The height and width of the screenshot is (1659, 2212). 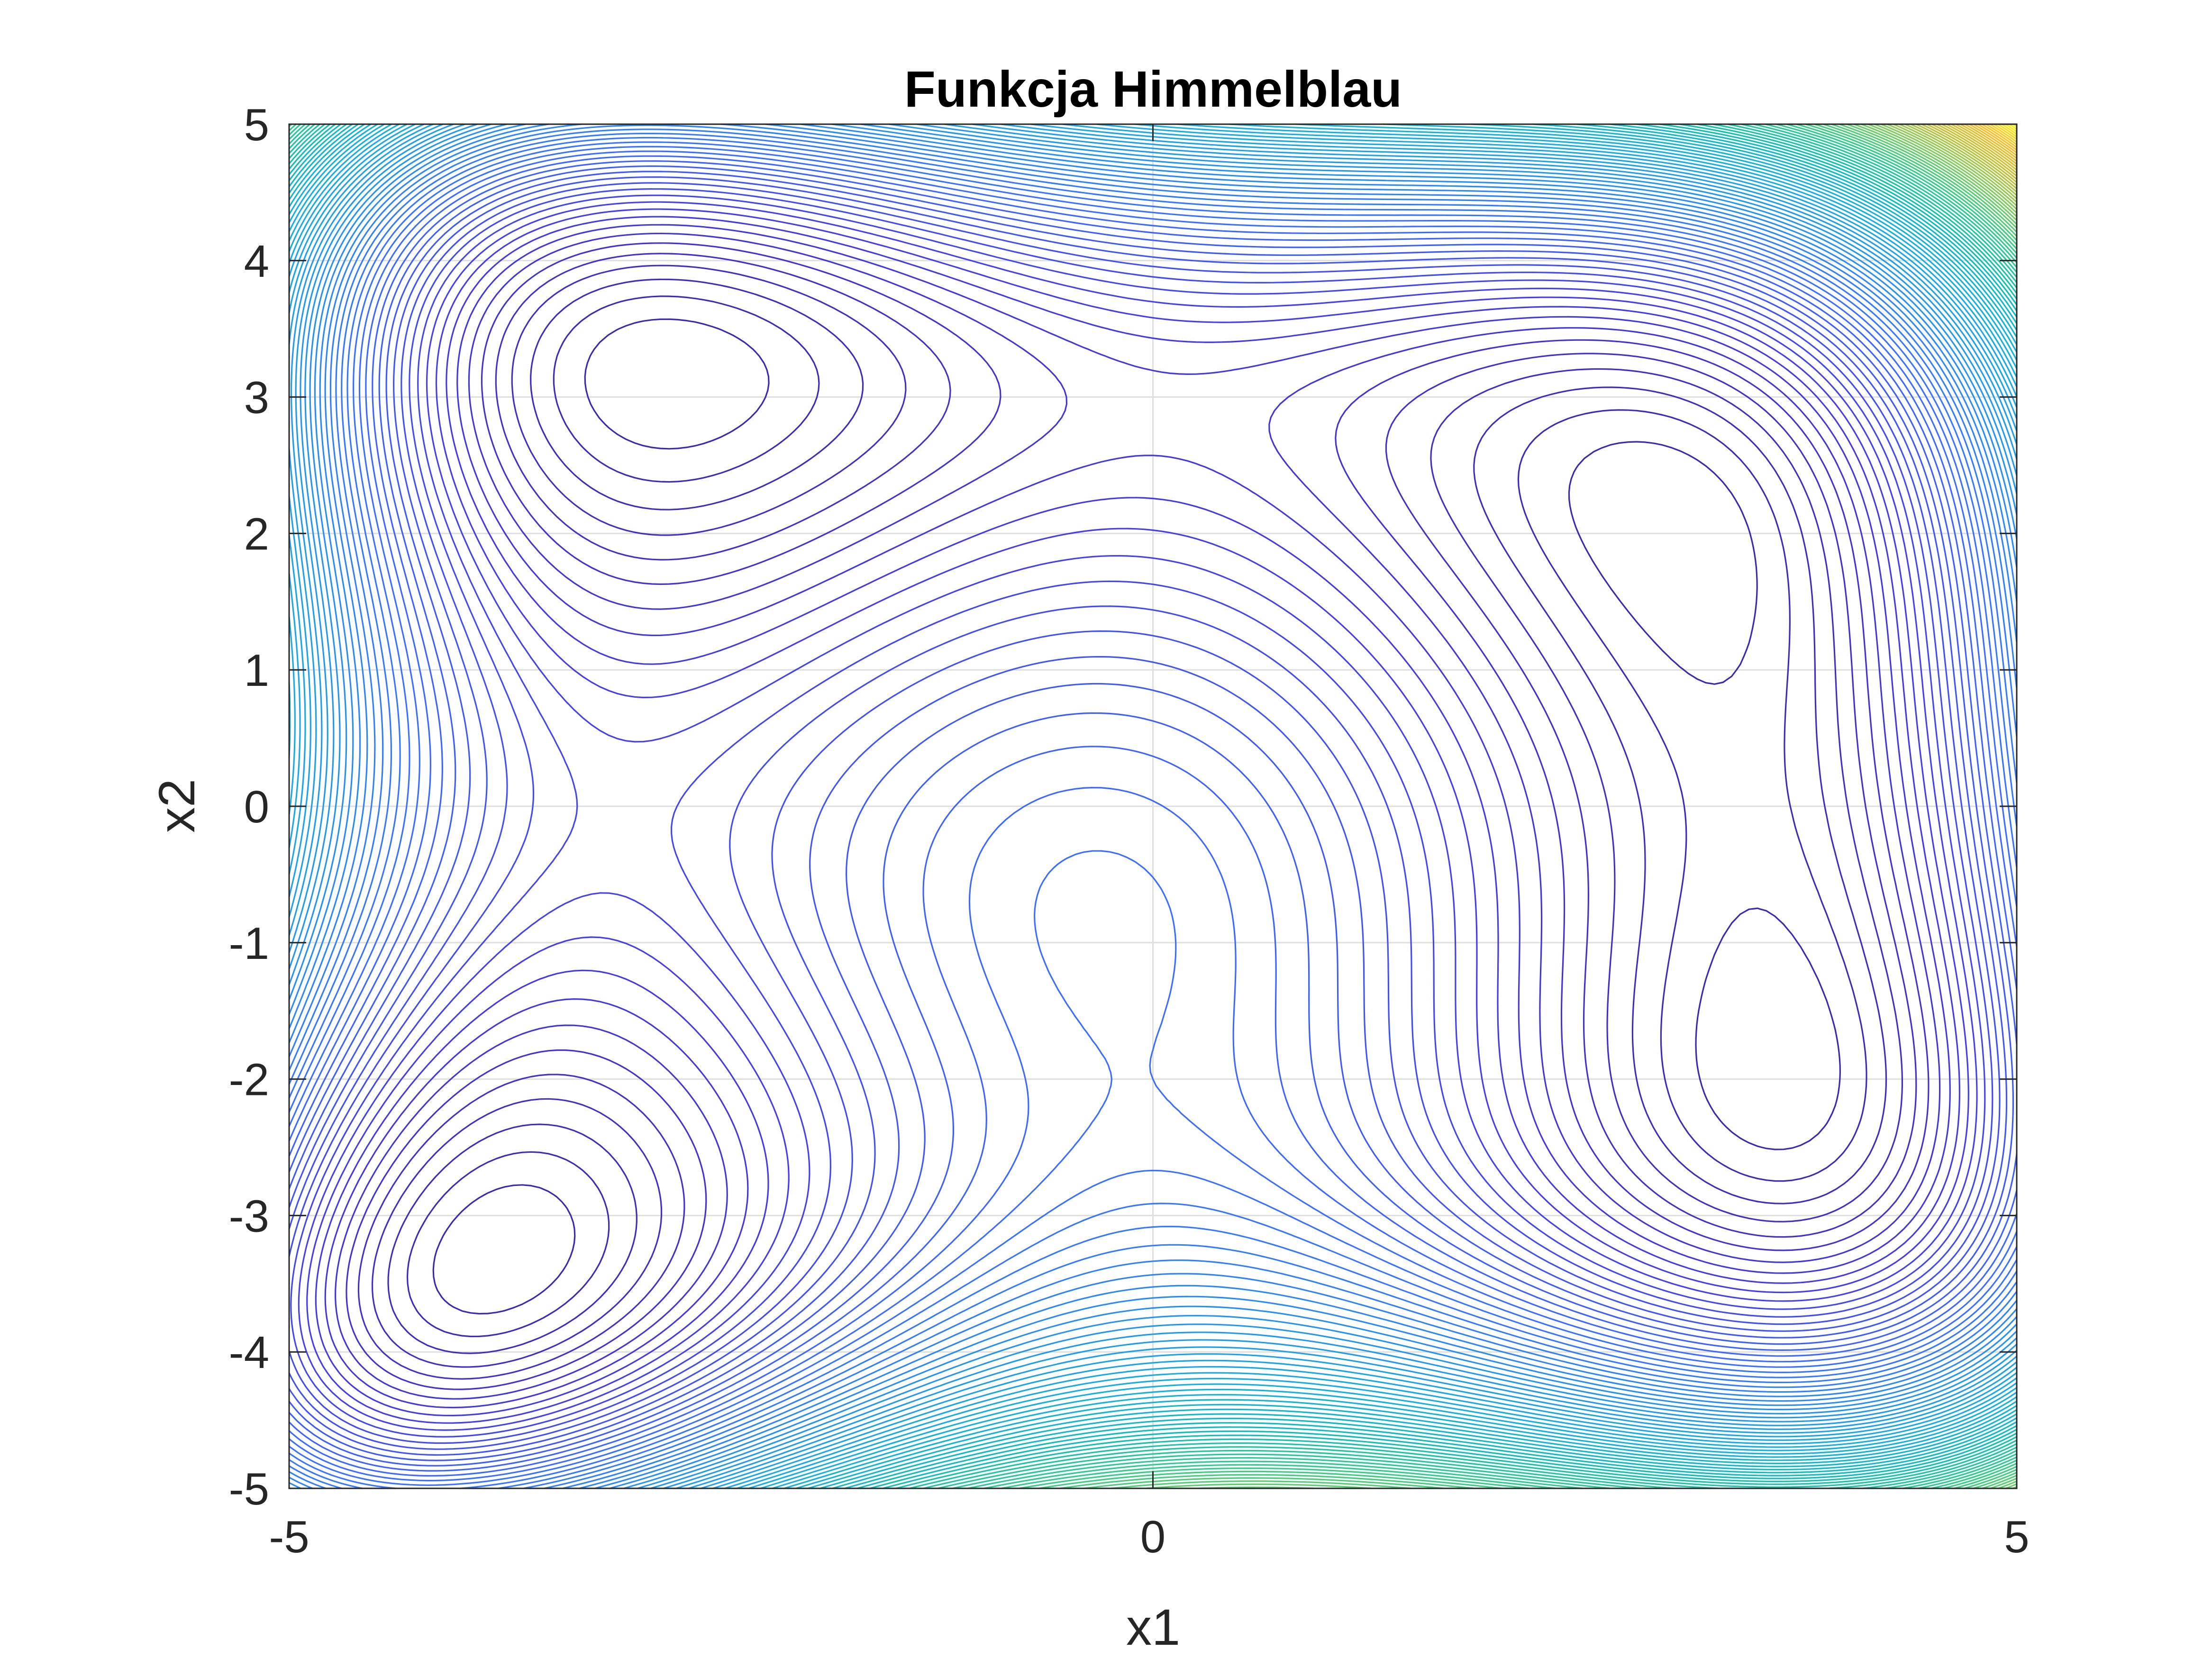 What do you see at coordinates (256, 125) in the screenshot?
I see `y-tick-label: 5` at bounding box center [256, 125].